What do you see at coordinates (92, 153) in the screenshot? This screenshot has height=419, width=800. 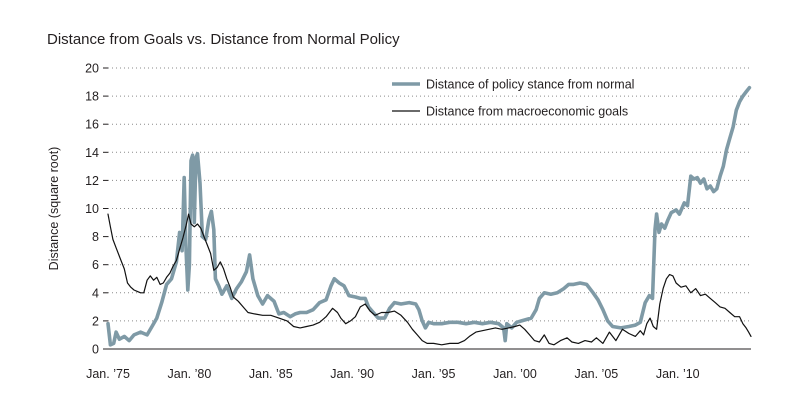 I see `y-tick-label: 14` at bounding box center [92, 153].